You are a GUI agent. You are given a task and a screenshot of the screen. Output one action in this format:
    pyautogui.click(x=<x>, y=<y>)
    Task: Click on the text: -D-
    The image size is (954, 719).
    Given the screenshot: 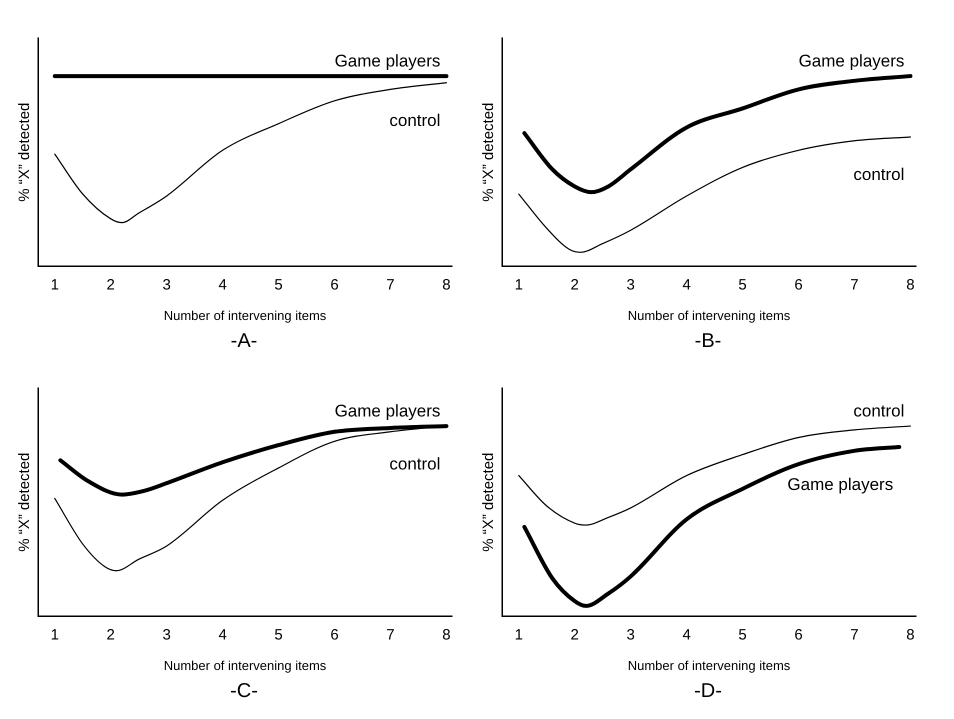 What is the action you would take?
    pyautogui.click(x=708, y=691)
    